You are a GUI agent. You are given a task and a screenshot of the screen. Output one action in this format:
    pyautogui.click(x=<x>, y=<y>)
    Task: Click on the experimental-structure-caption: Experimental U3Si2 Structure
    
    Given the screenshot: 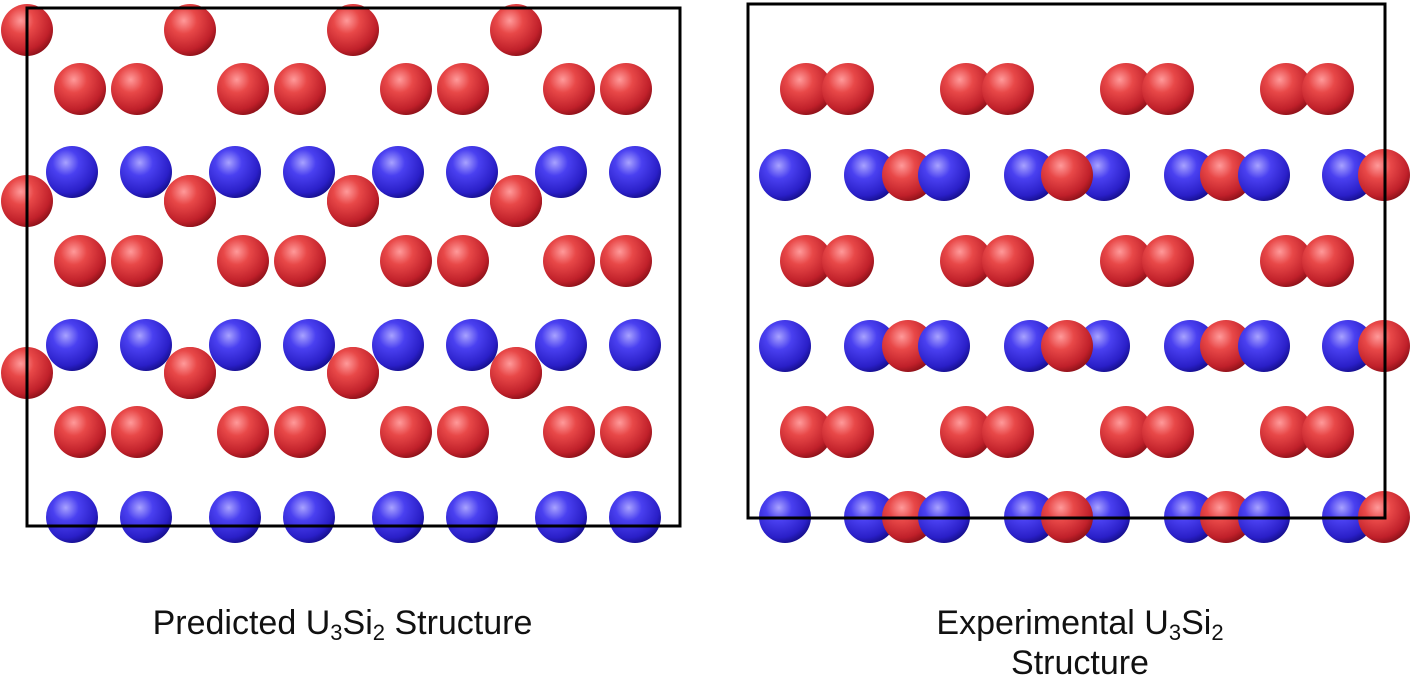 What is the action you would take?
    pyautogui.click(x=1080, y=643)
    